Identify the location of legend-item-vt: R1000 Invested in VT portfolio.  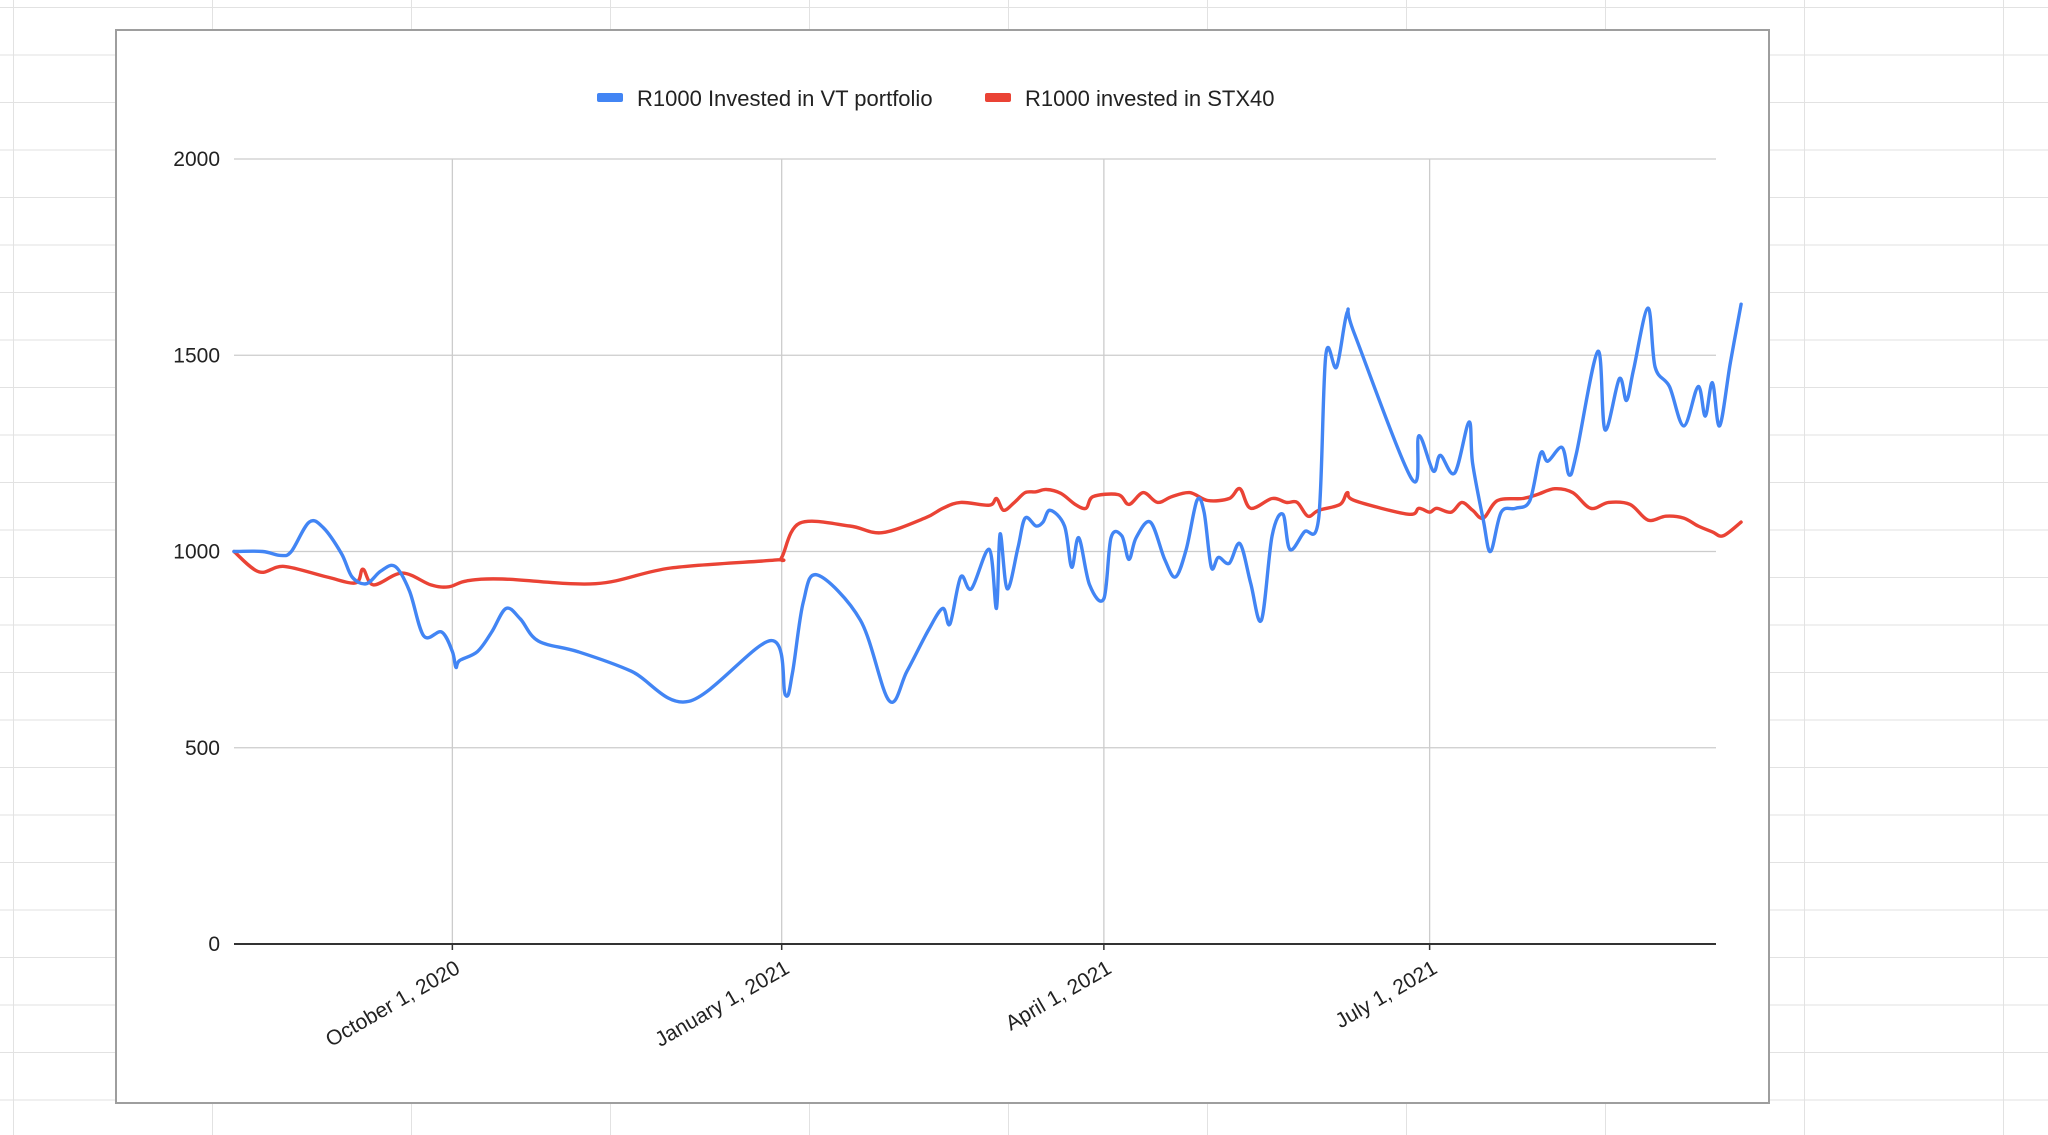
(765, 98).